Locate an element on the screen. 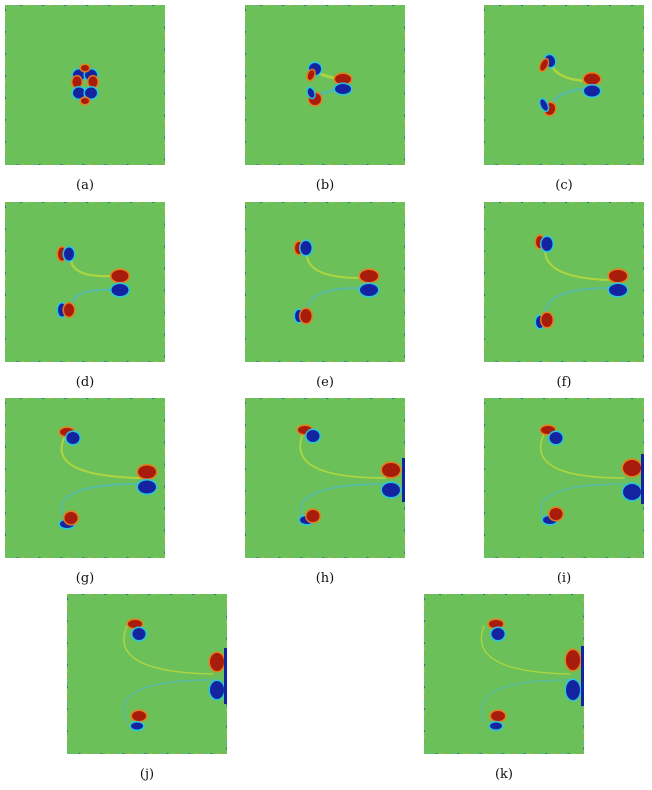 This screenshot has height=790, width=652. vorticity-field-d is located at coordinates (85, 282).